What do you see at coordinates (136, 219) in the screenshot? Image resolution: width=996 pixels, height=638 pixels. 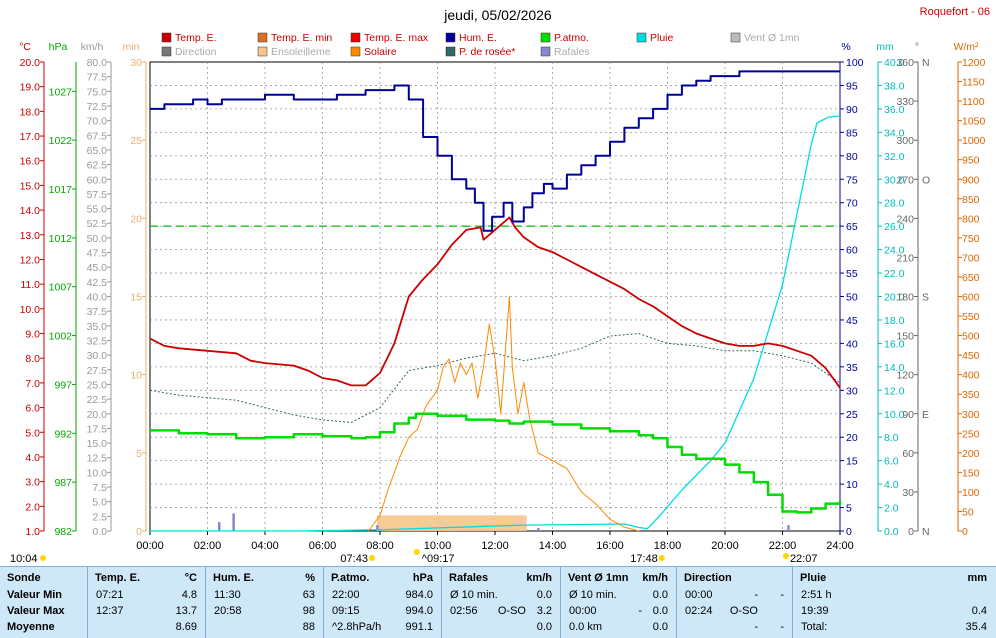 I see `min-axis-label: 20` at bounding box center [136, 219].